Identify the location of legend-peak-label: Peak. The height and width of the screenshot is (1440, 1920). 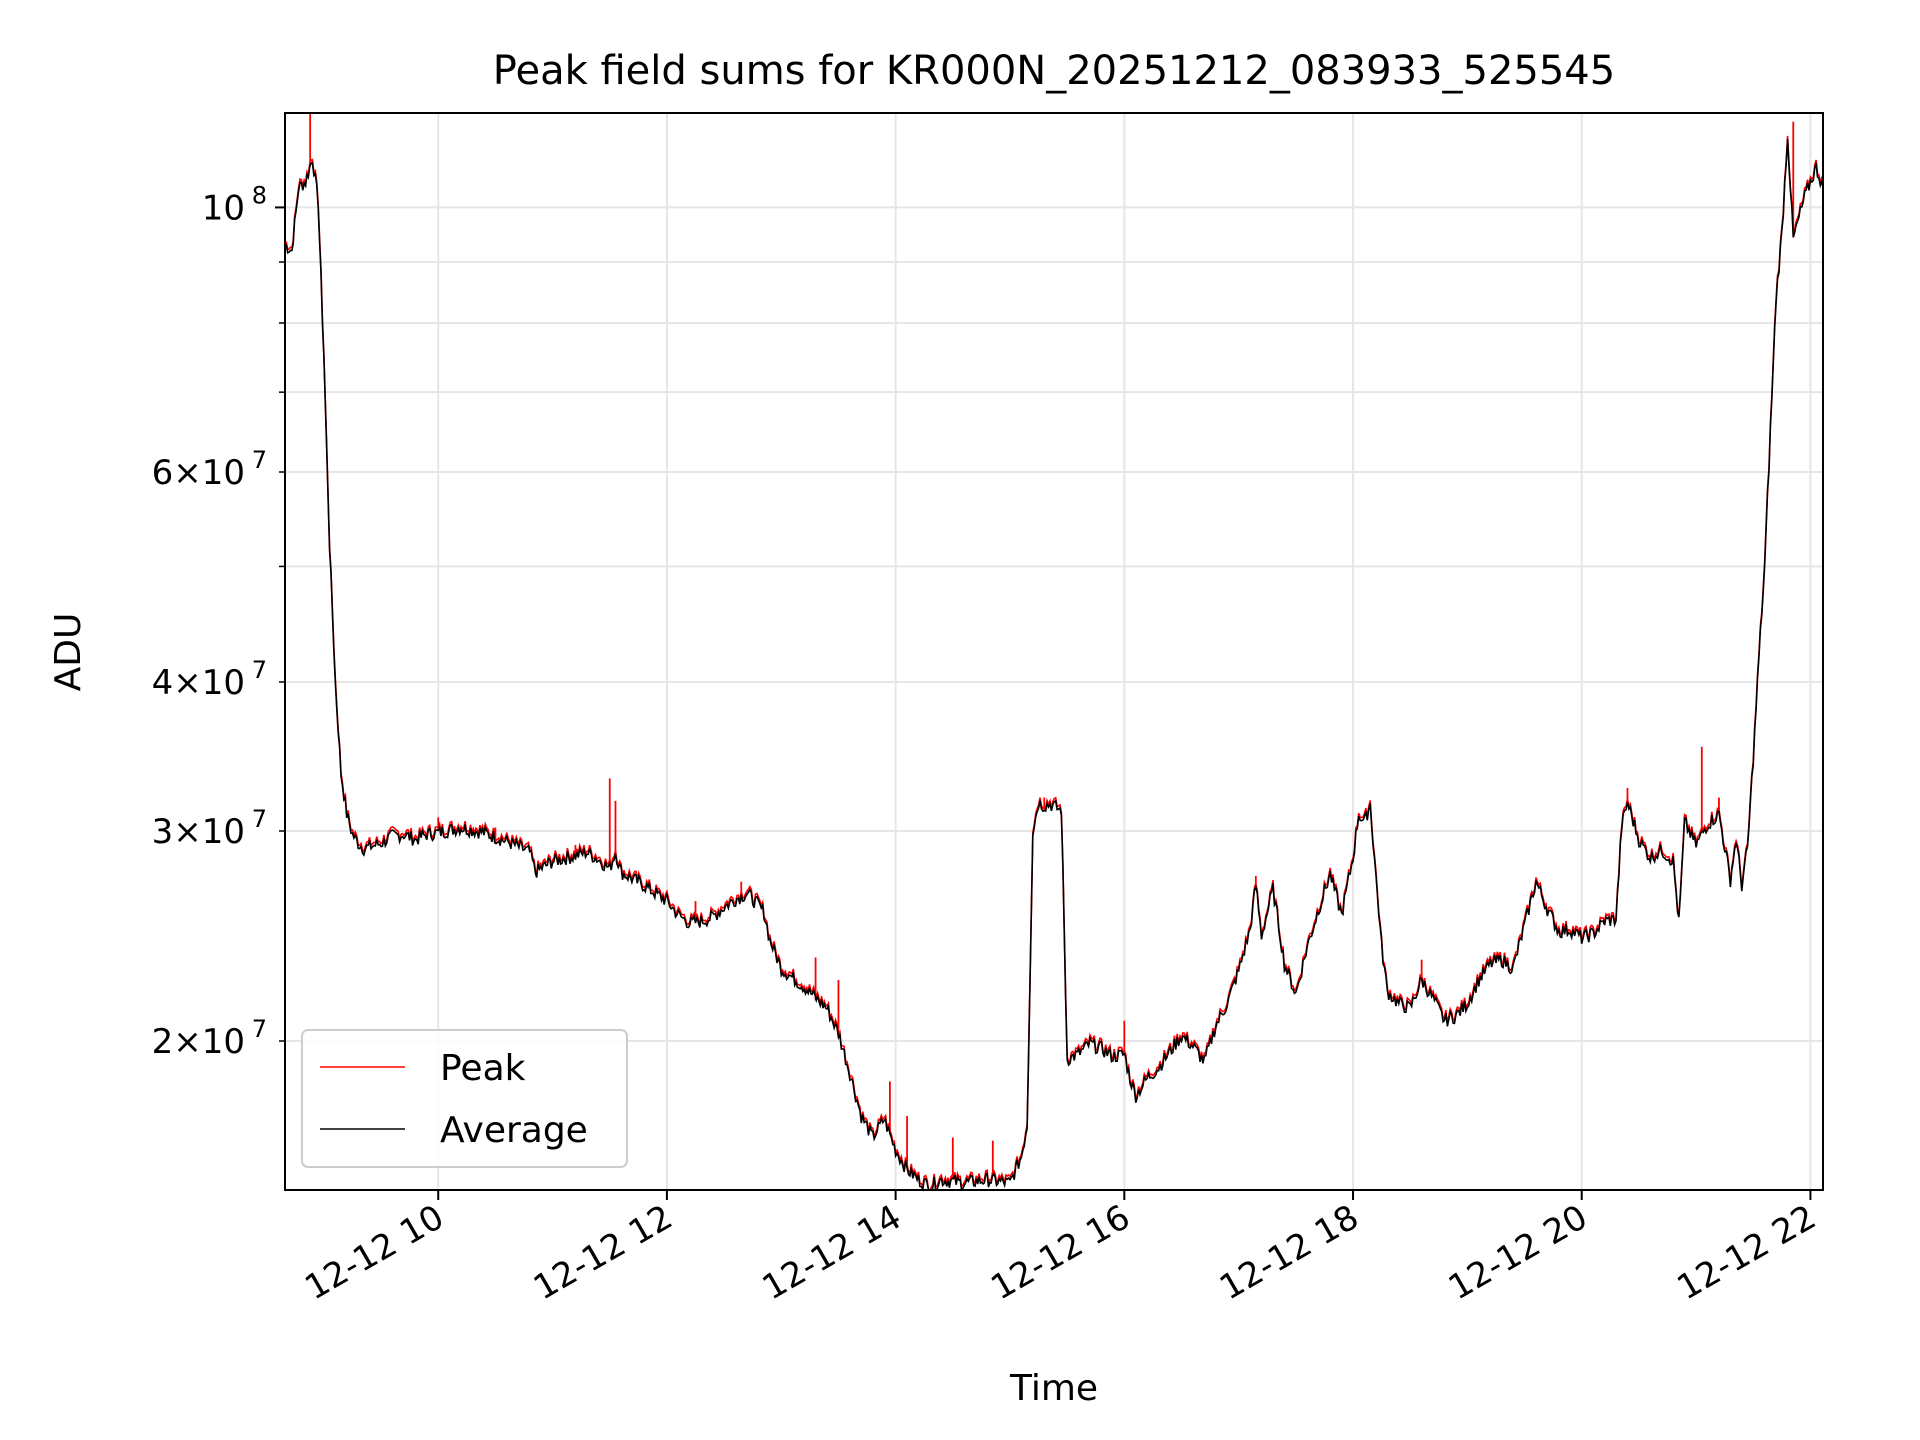
(483, 1068).